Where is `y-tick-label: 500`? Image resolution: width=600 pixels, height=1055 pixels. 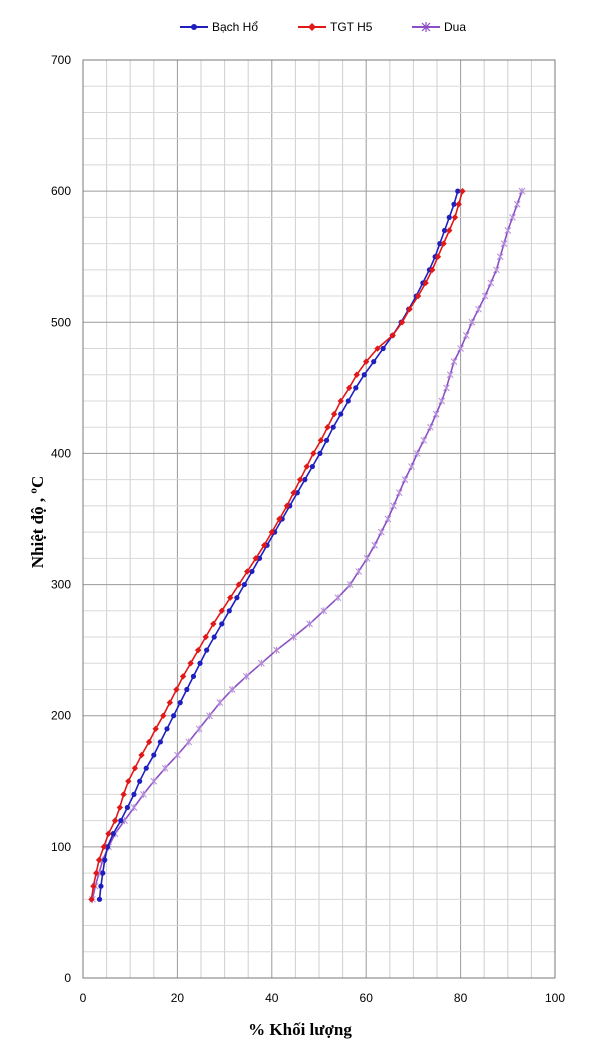 y-tick-label: 500 is located at coordinates (61, 322).